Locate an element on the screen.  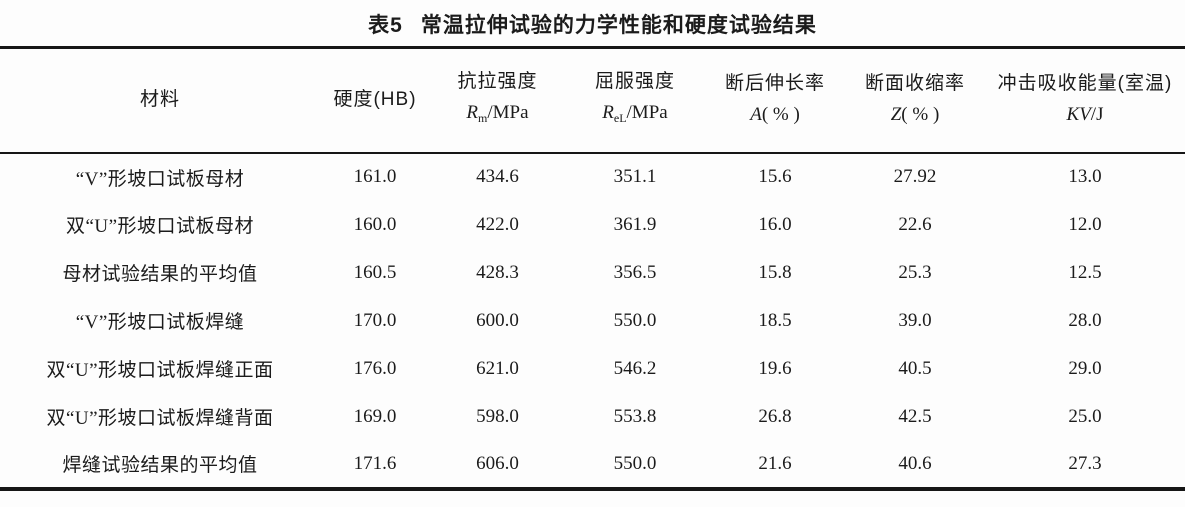
yield-strength-cell: 356.5 is located at coordinates (635, 272).